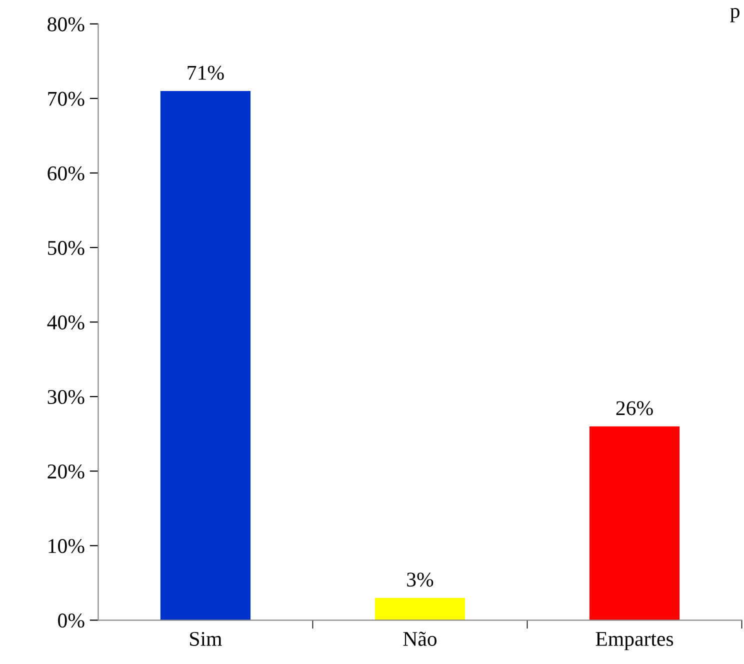  I want to click on y-tick-label: 10%, so click(66, 546).